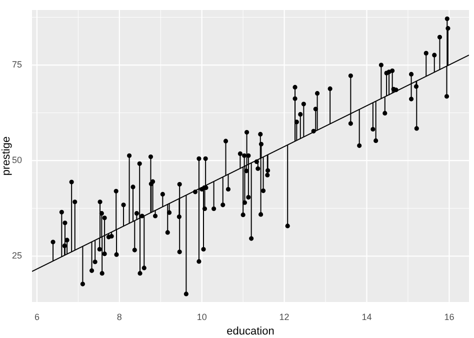 The image size is (474, 338). Describe the element at coordinates (6, 156) in the screenshot. I see `y-axis-title: prestige` at that location.